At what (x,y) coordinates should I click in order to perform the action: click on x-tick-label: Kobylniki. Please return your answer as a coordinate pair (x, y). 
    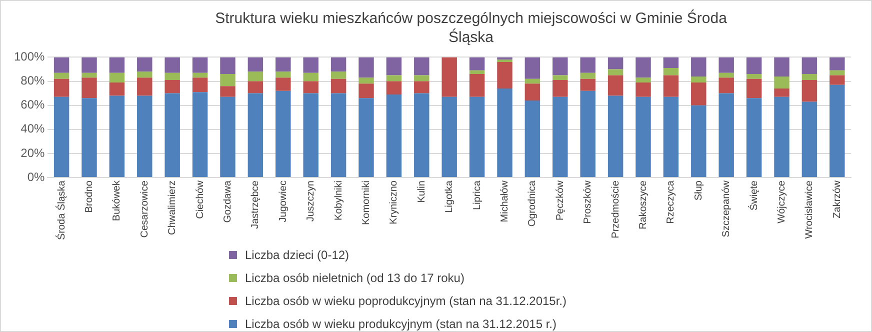
    Looking at the image, I should click on (338, 200).